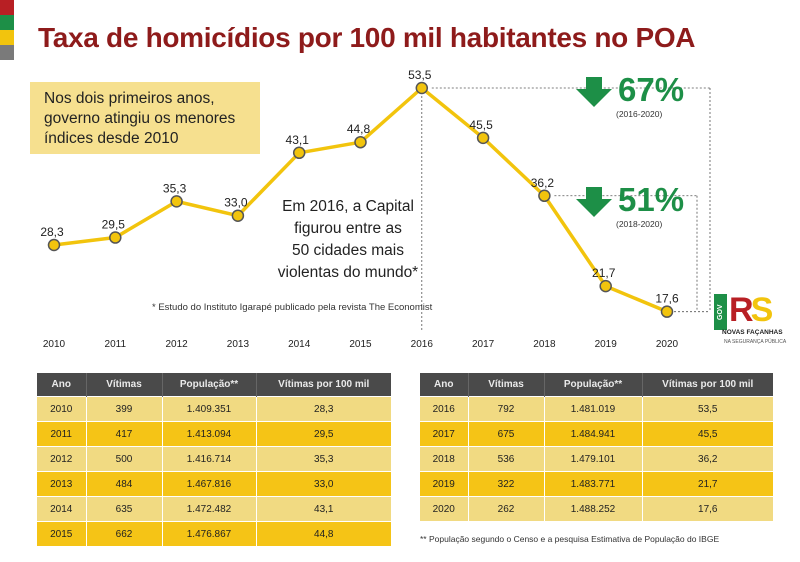  What do you see at coordinates (444, 459) in the screenshot?
I see `table-cell: 2018` at bounding box center [444, 459].